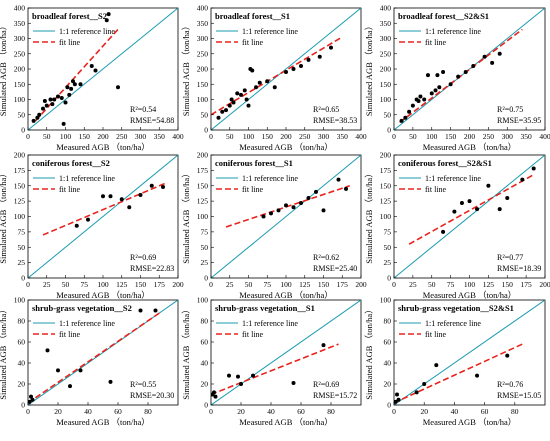  What do you see at coordinates (386, 155) in the screenshot?
I see `chart-6-ytick-label-9: 200` at bounding box center [386, 155].